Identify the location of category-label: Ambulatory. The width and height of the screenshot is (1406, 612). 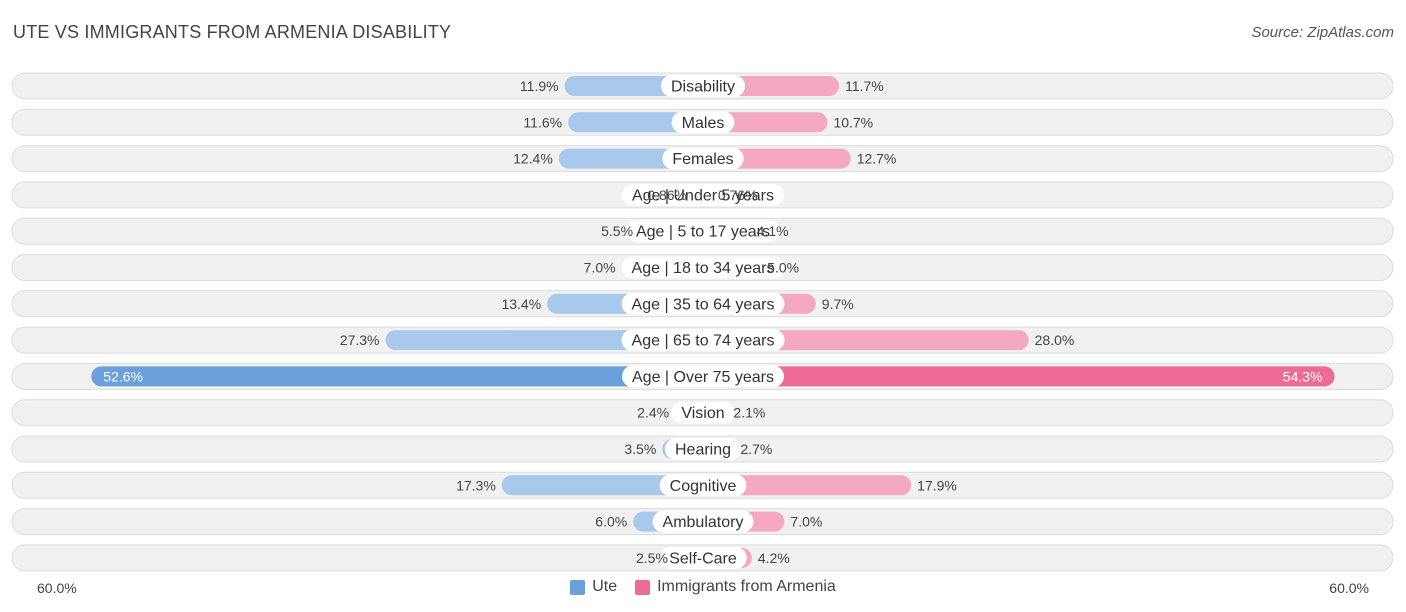
(703, 522).